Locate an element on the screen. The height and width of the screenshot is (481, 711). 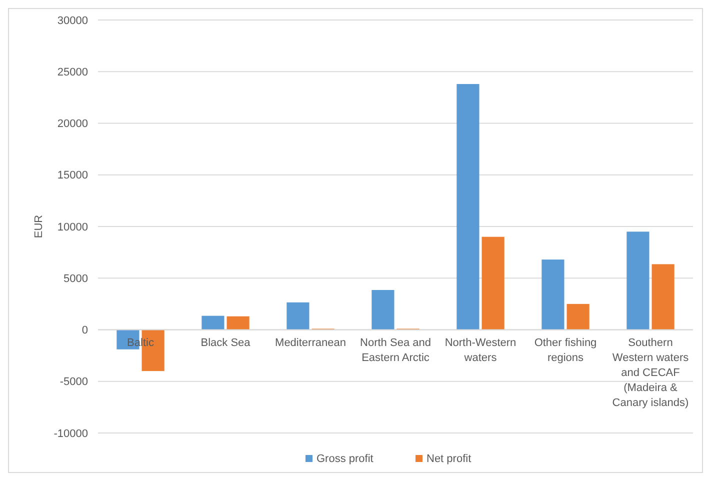
y-axis-title: EUR is located at coordinates (39, 226).